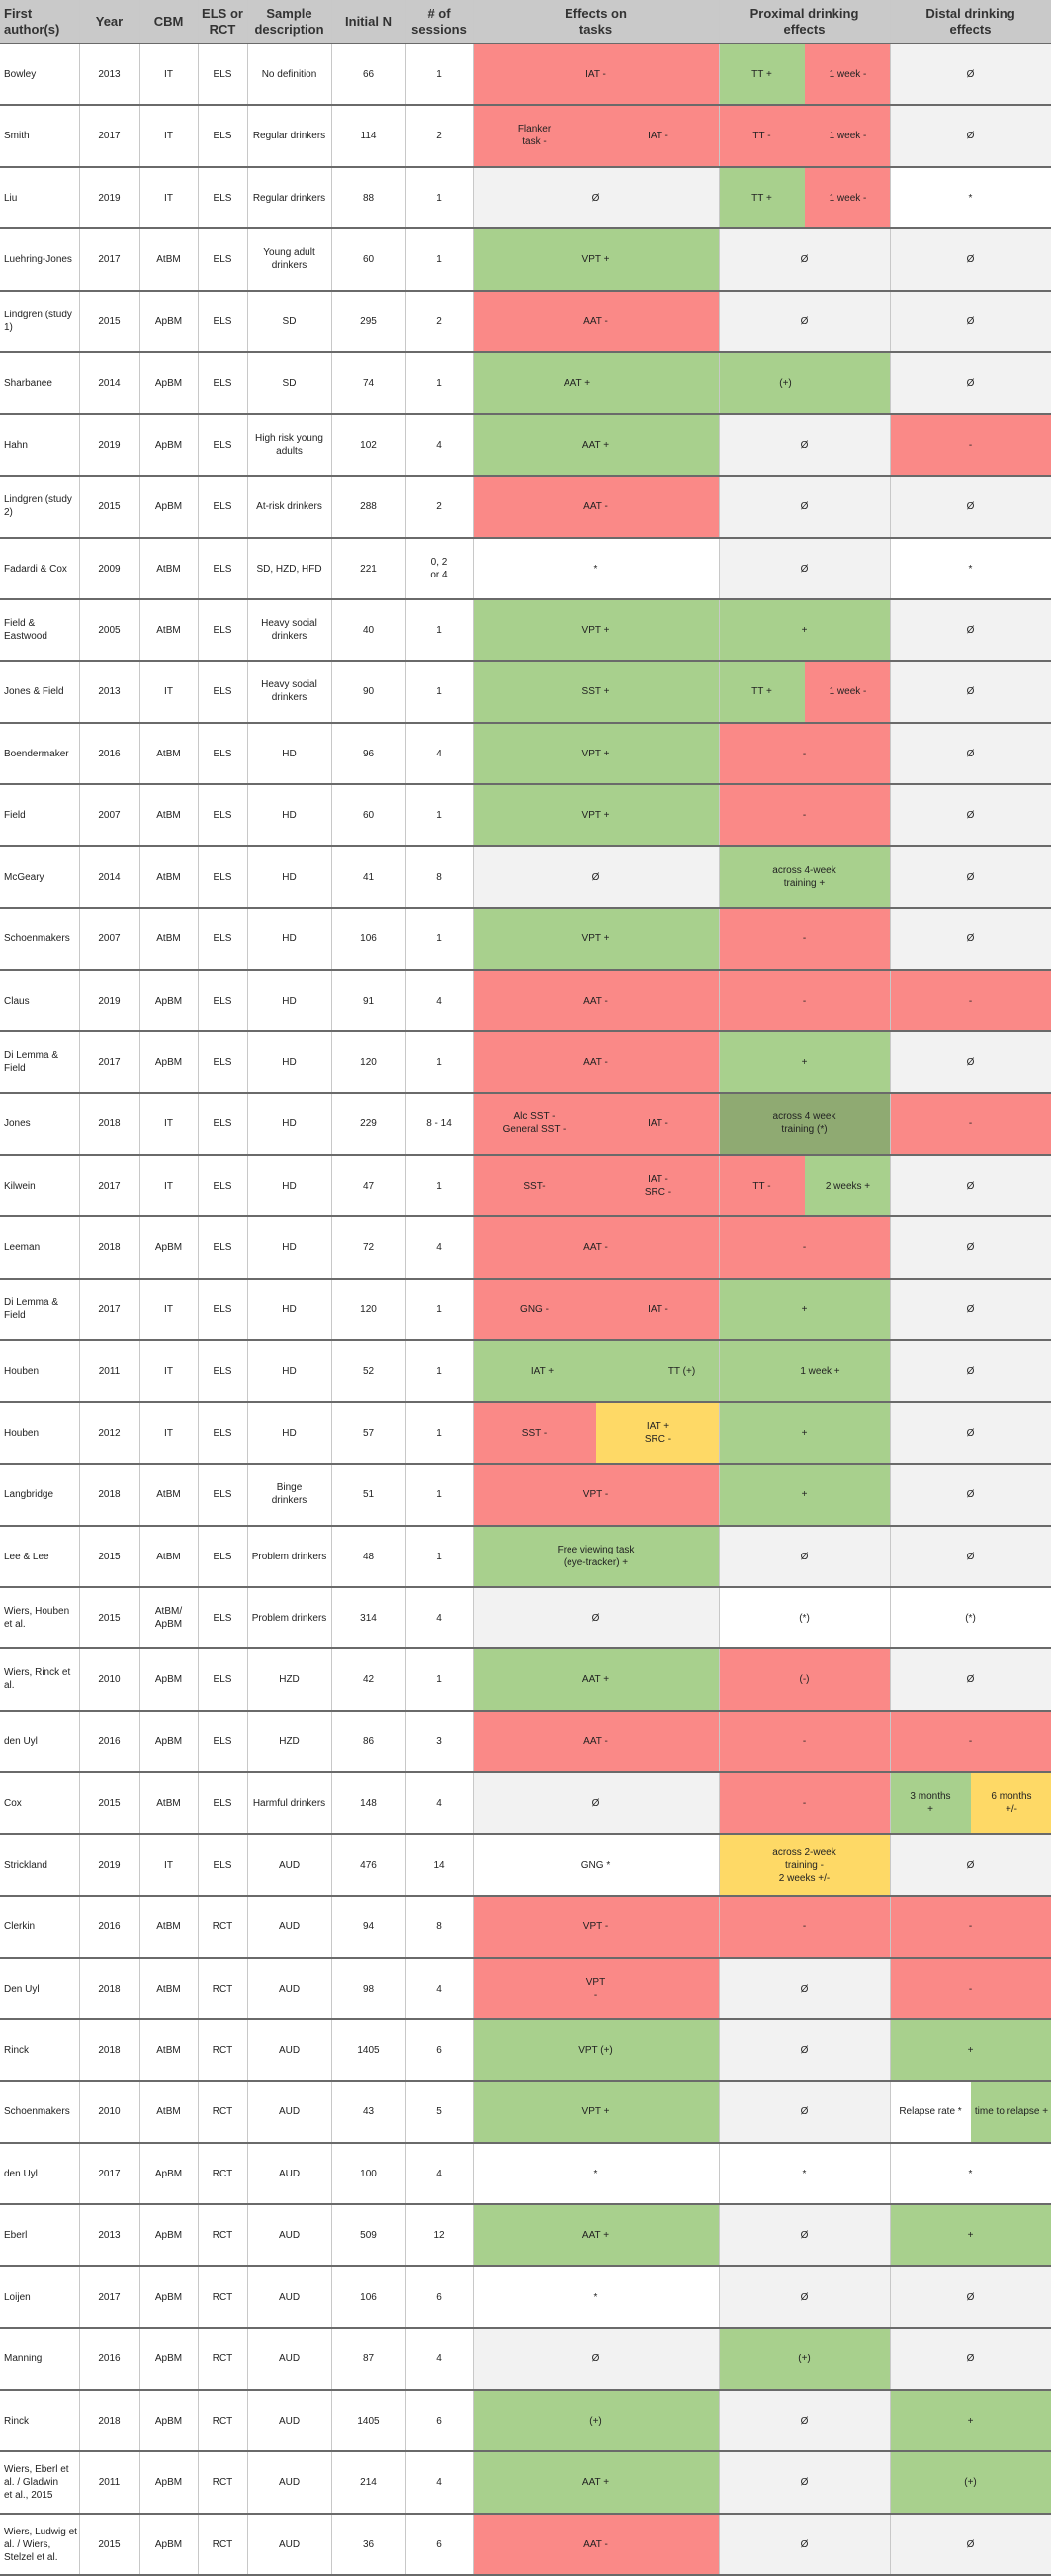 This screenshot has height=2576, width=1051. What do you see at coordinates (534, 1433) in the screenshot?
I see `task-effect: SST -` at bounding box center [534, 1433].